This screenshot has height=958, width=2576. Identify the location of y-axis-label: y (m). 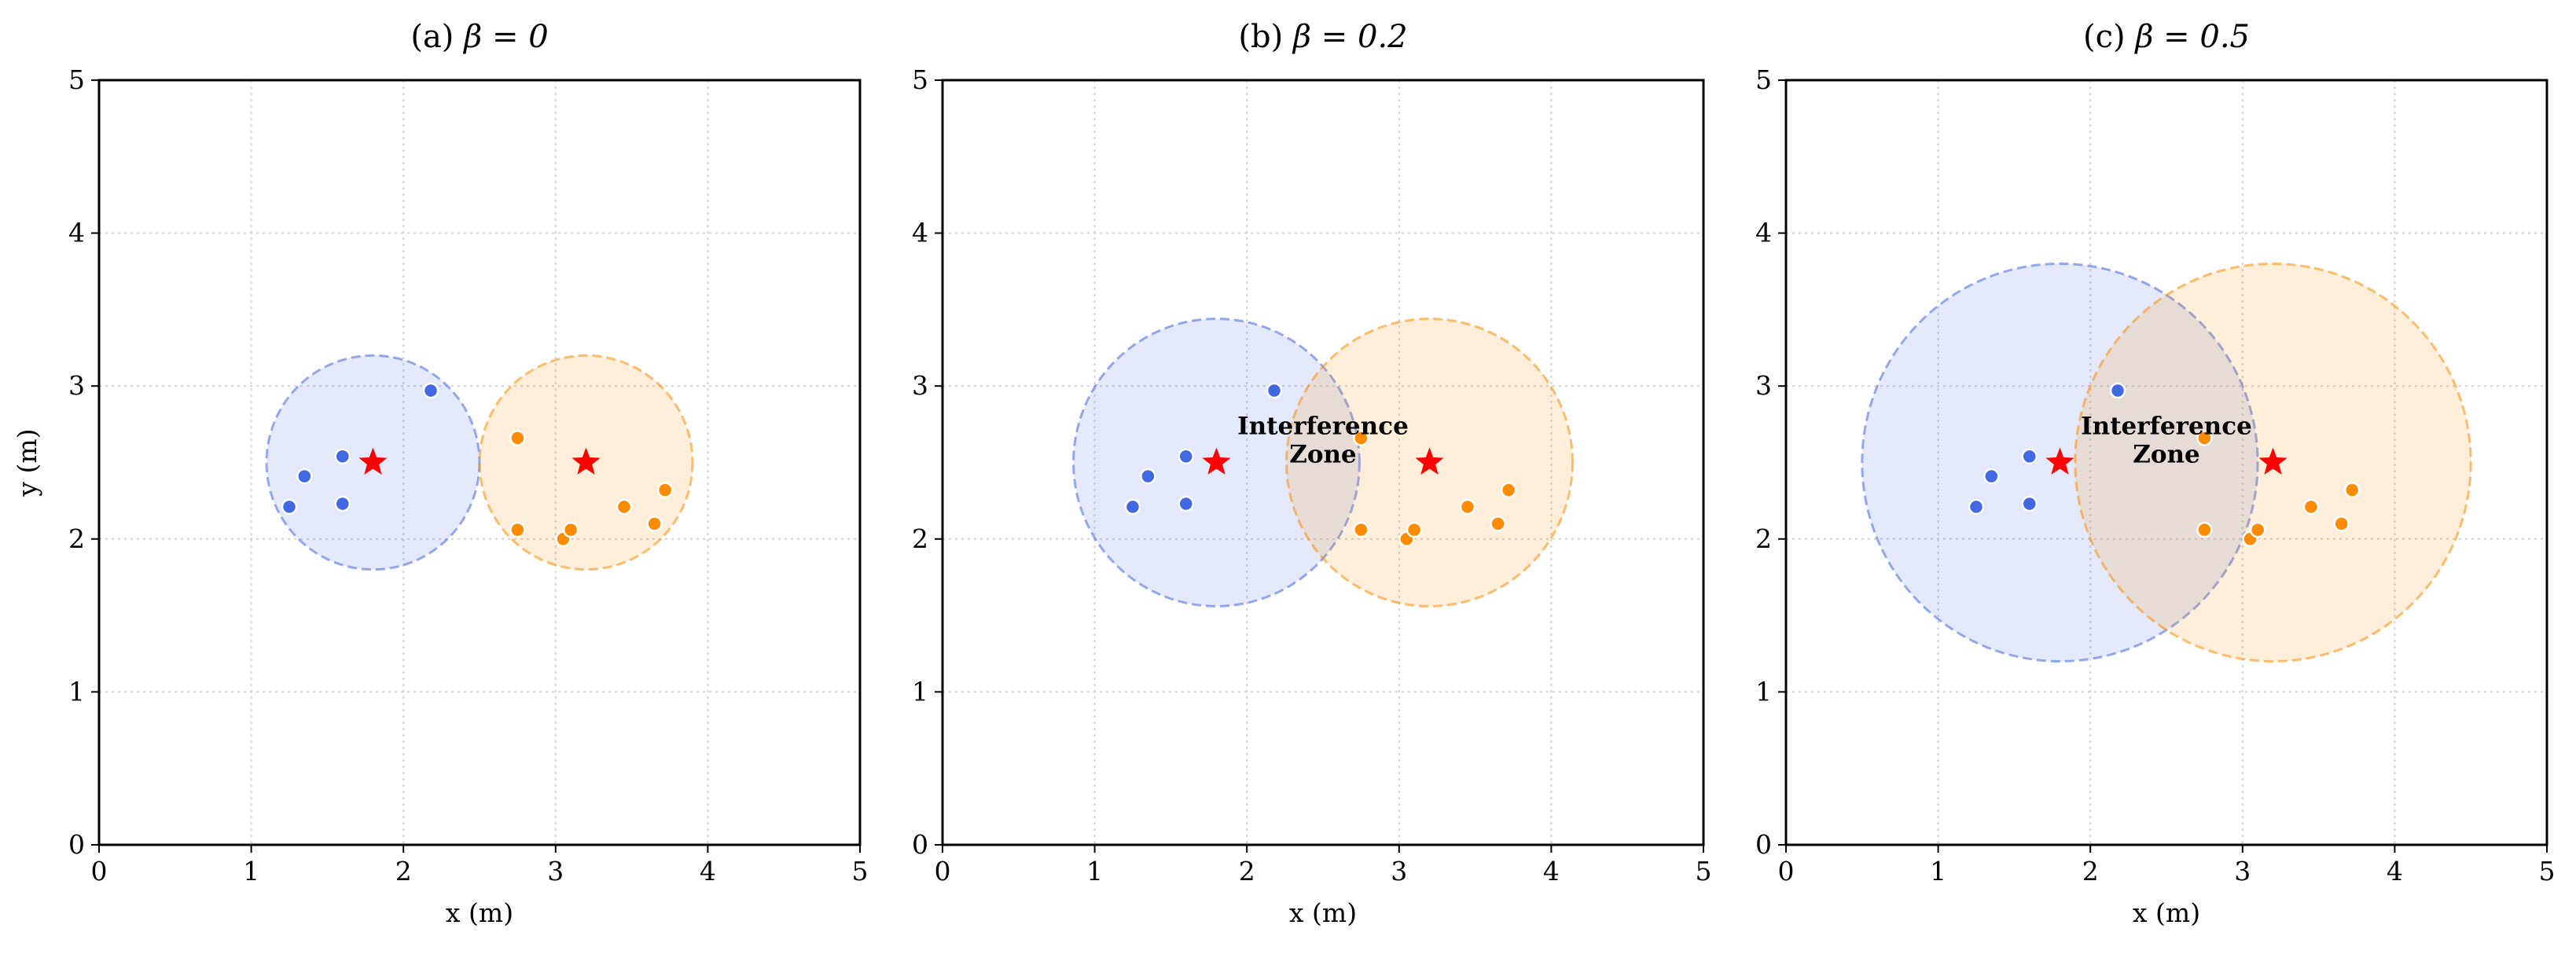
(27, 462).